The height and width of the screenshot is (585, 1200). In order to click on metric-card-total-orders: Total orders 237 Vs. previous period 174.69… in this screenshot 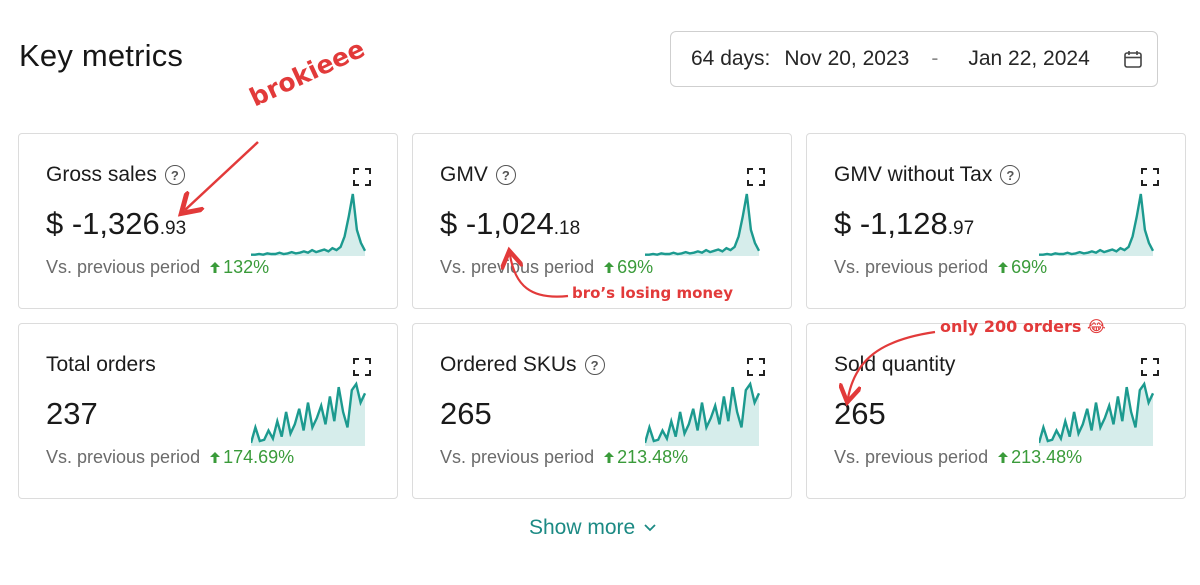, I will do `click(208, 411)`.